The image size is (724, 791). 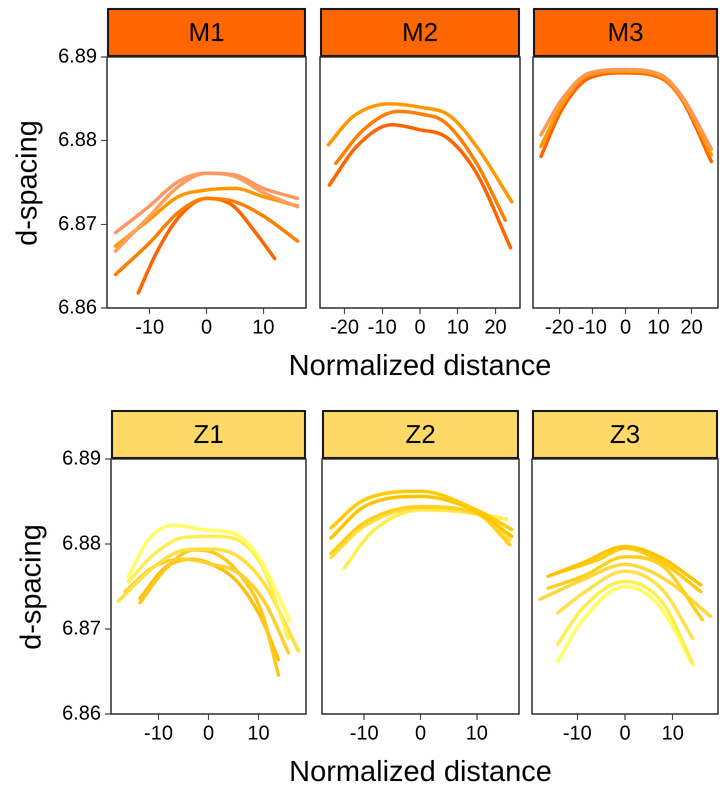 What do you see at coordinates (206, 32) in the screenshot?
I see `chart-title: M1` at bounding box center [206, 32].